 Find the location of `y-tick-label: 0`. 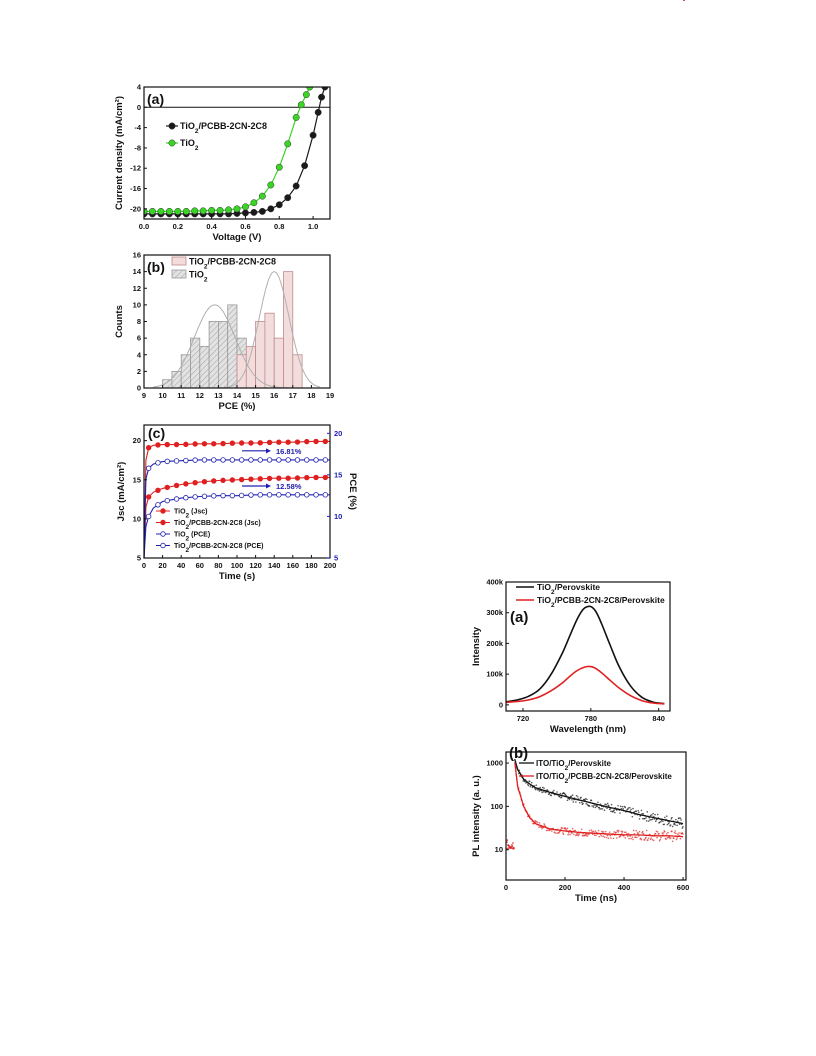

y-tick-label: 0 is located at coordinates (139, 107).